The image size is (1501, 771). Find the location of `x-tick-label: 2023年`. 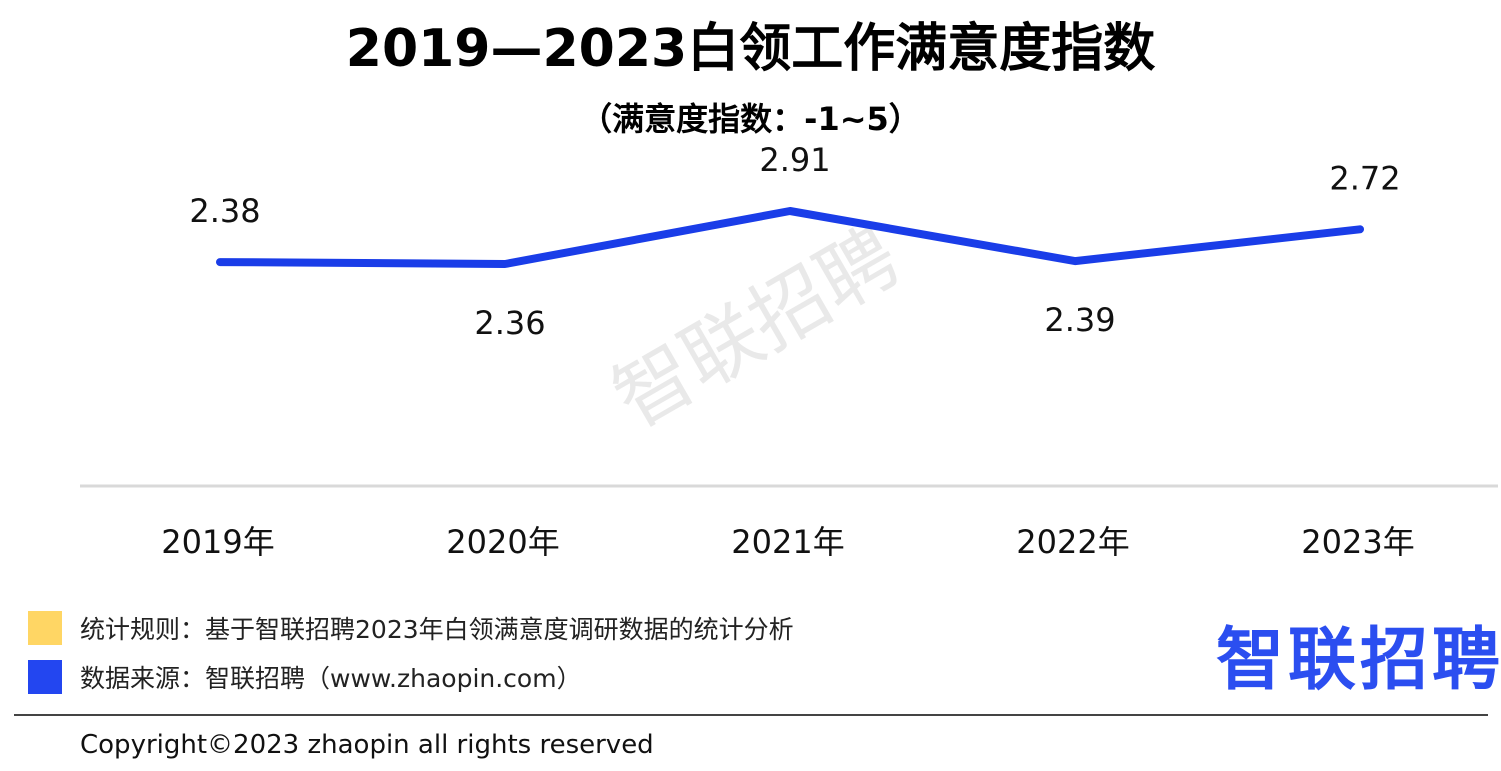

x-tick-label: 2023年 is located at coordinates (1357, 542).